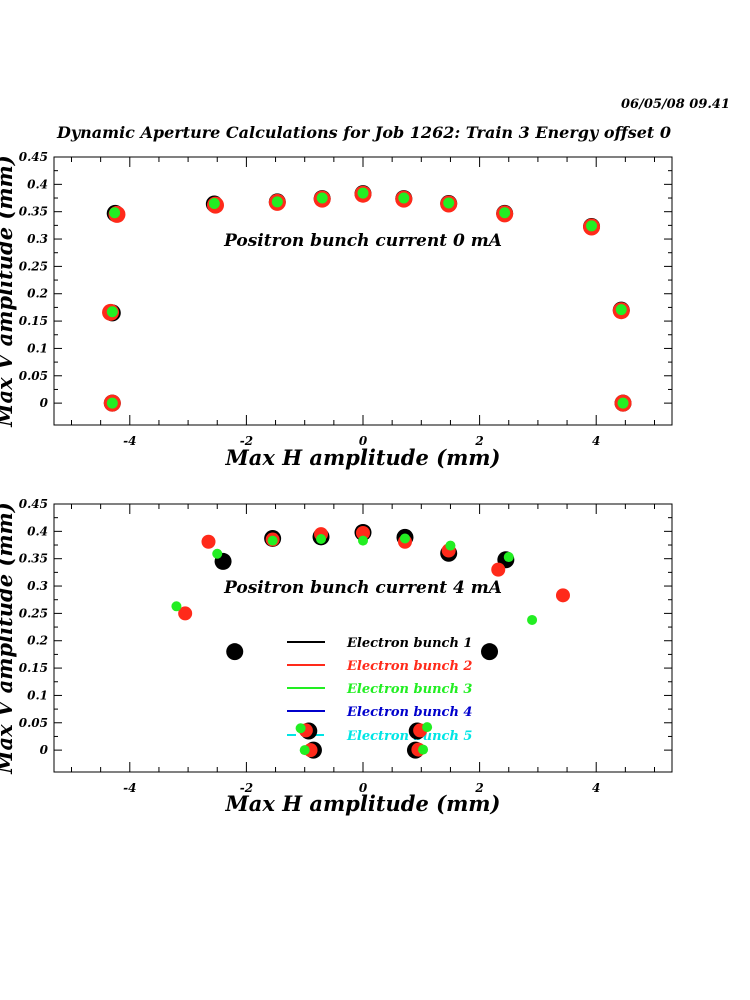 This screenshot has height=1000, width=750. I want to click on plot-top-ylabel: Max V amplitude (mm), so click(8, 291).